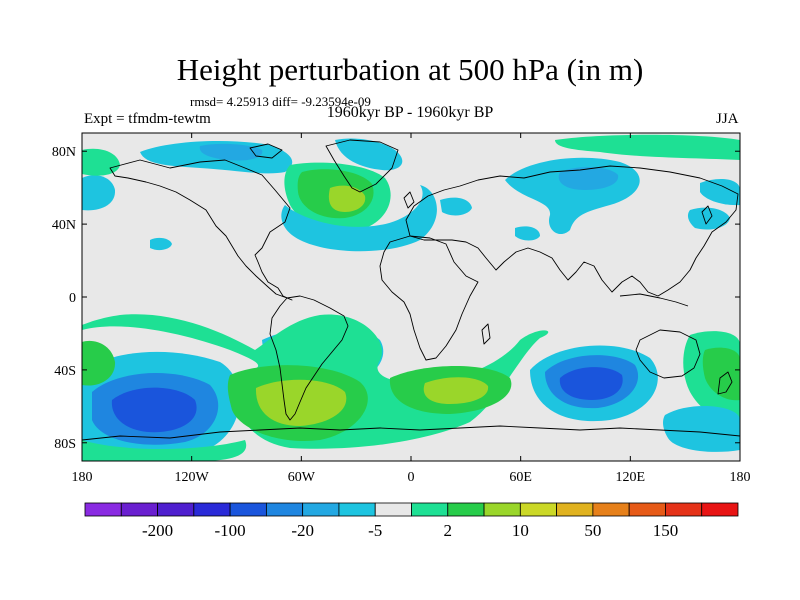  What do you see at coordinates (707, 215) in the screenshot?
I see `coastline-japan` at bounding box center [707, 215].